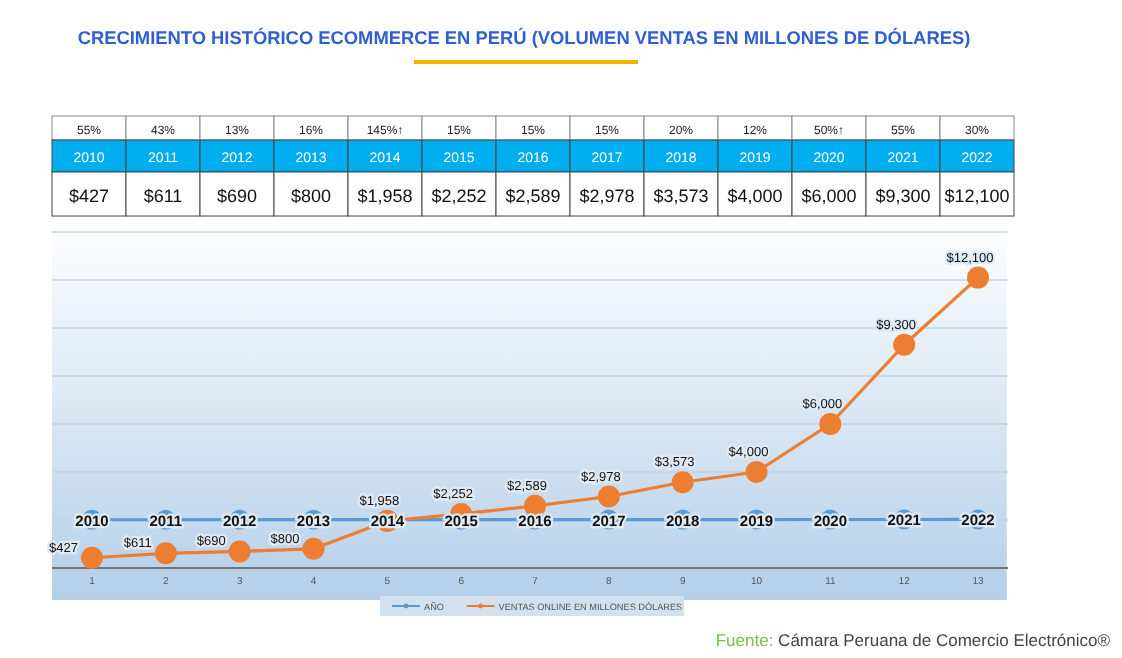  Describe the element at coordinates (533, 196) in the screenshot. I see `data-label: $2,589` at that location.